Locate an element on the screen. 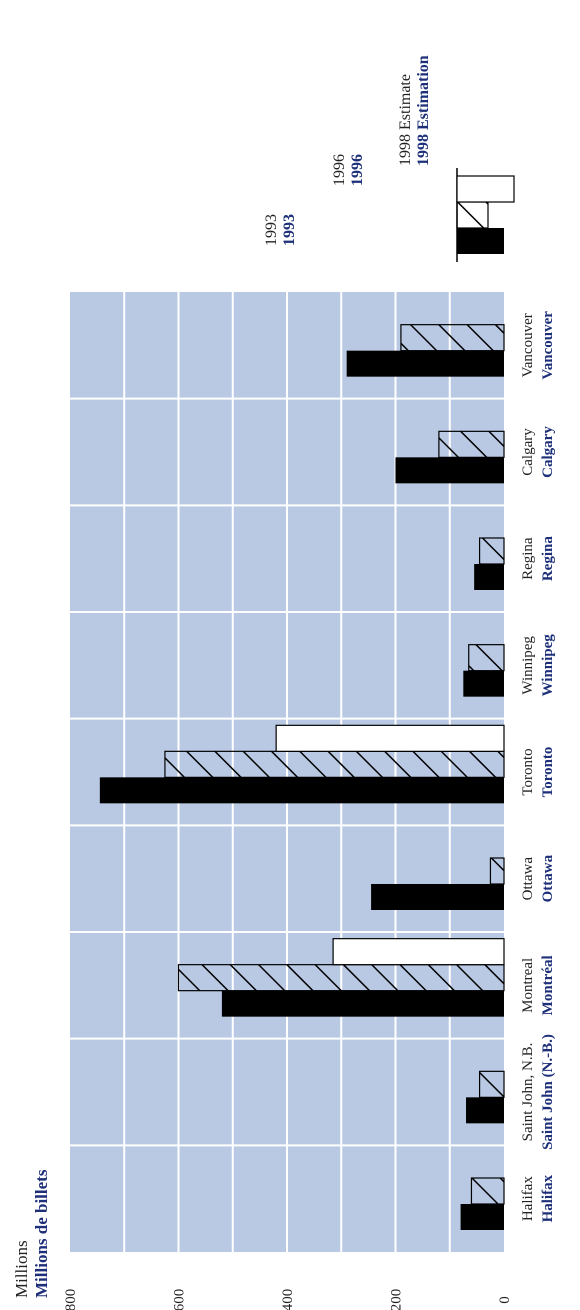  legend-1996-fr: 1996 is located at coordinates (357, 170).